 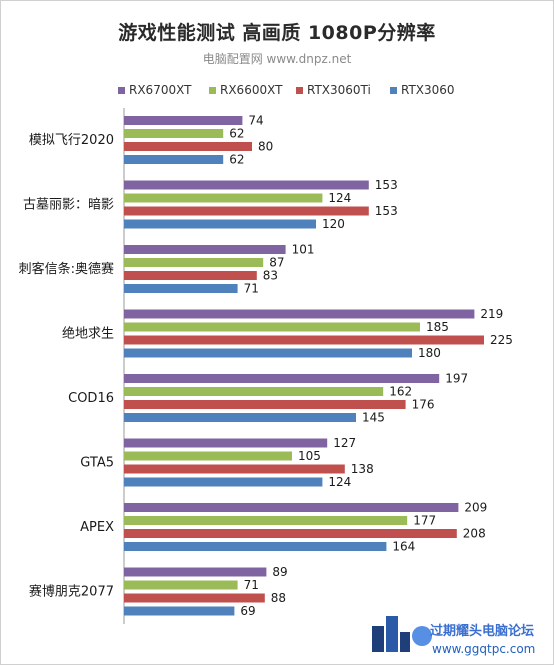 I want to click on chart-subtitle: 电脑配置网 www.dnpz.net, so click(x=277, y=59).